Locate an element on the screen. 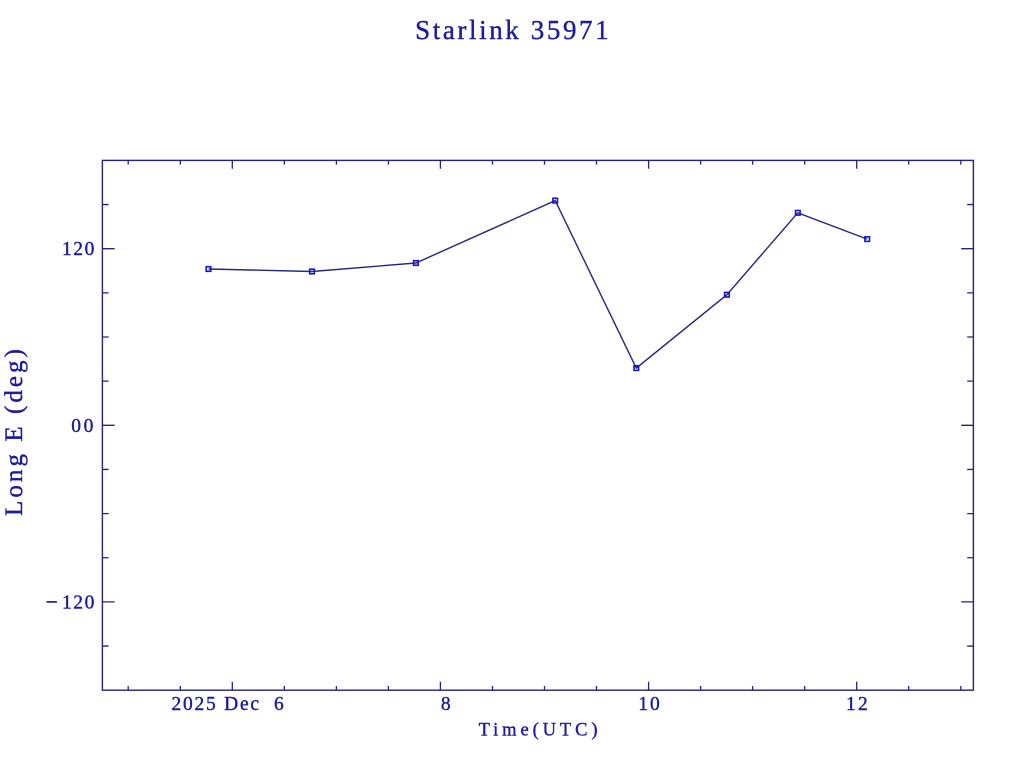  svg-text: 12 is located at coordinates (858, 704).